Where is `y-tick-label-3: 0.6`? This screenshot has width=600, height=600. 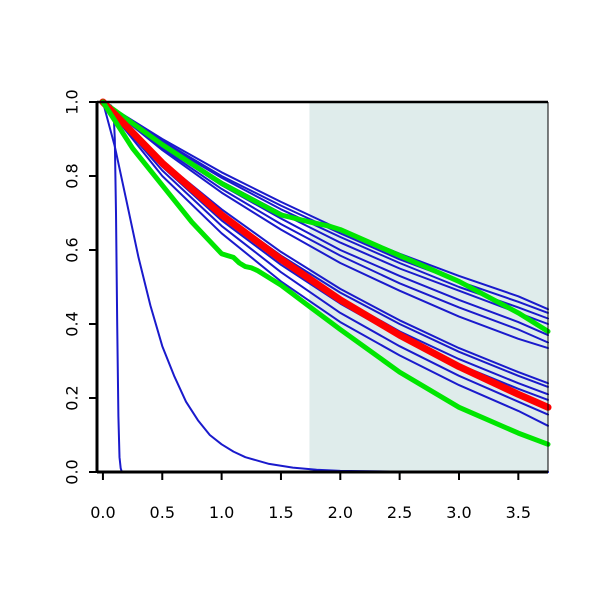
y-tick-label-3: 0.6 is located at coordinates (72, 249).